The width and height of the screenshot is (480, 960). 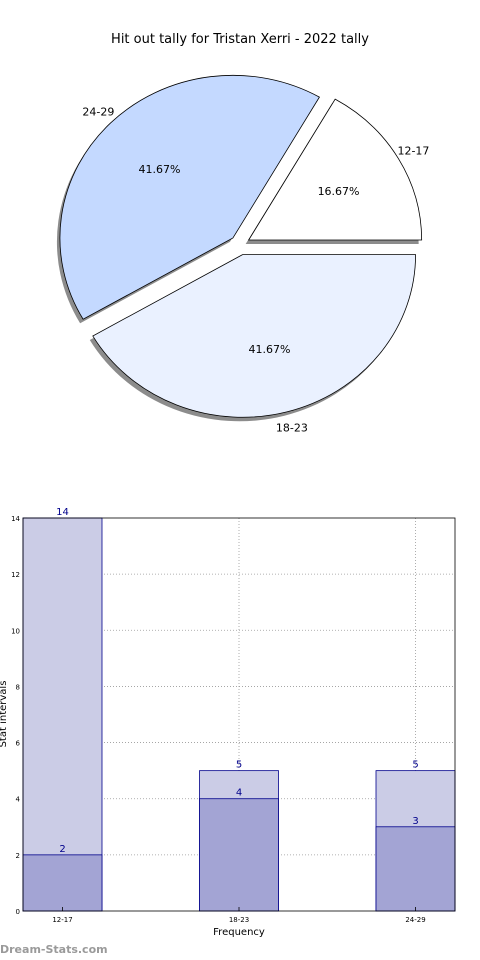 I want to click on watermark-text: Dream-Stats.com, so click(x=54, y=949).